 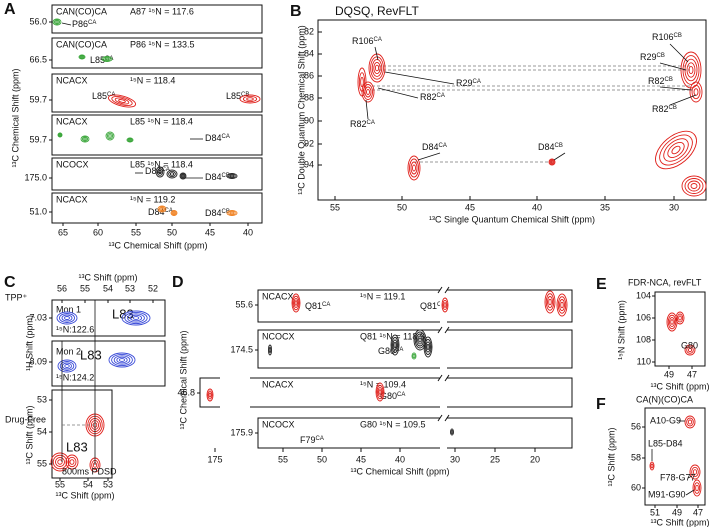 What do you see at coordinates (678, 477) in the screenshot?
I see `peaks: F78-G77` at bounding box center [678, 477].